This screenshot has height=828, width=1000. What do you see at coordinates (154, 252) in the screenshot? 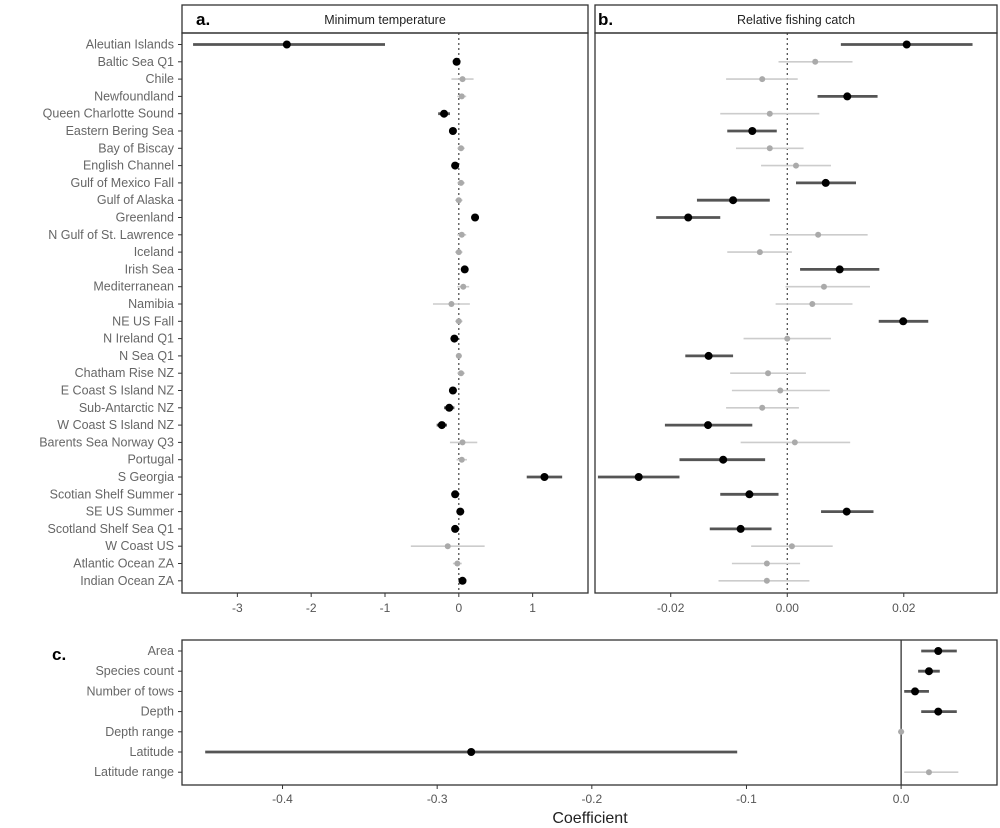
I see `row-label: Iceland` at bounding box center [154, 252].